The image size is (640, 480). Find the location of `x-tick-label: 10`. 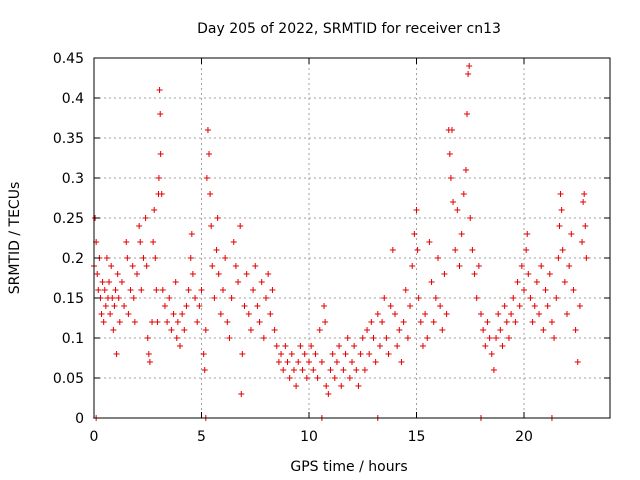

x-tick-label: 10 is located at coordinates (309, 437).